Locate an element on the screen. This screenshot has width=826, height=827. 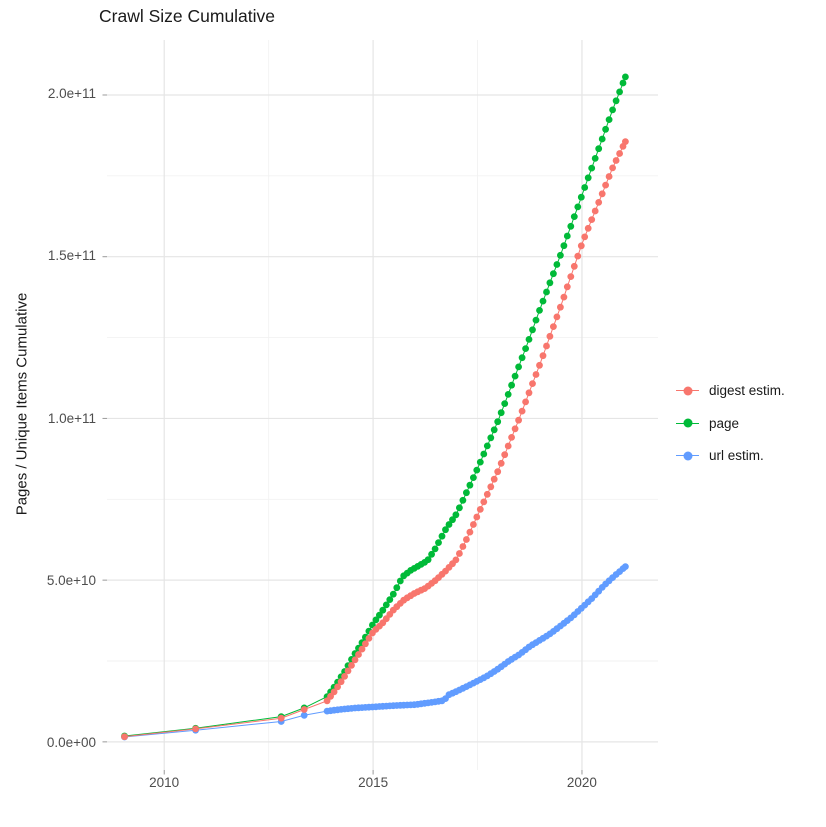
legend-label: page is located at coordinates (724, 423).